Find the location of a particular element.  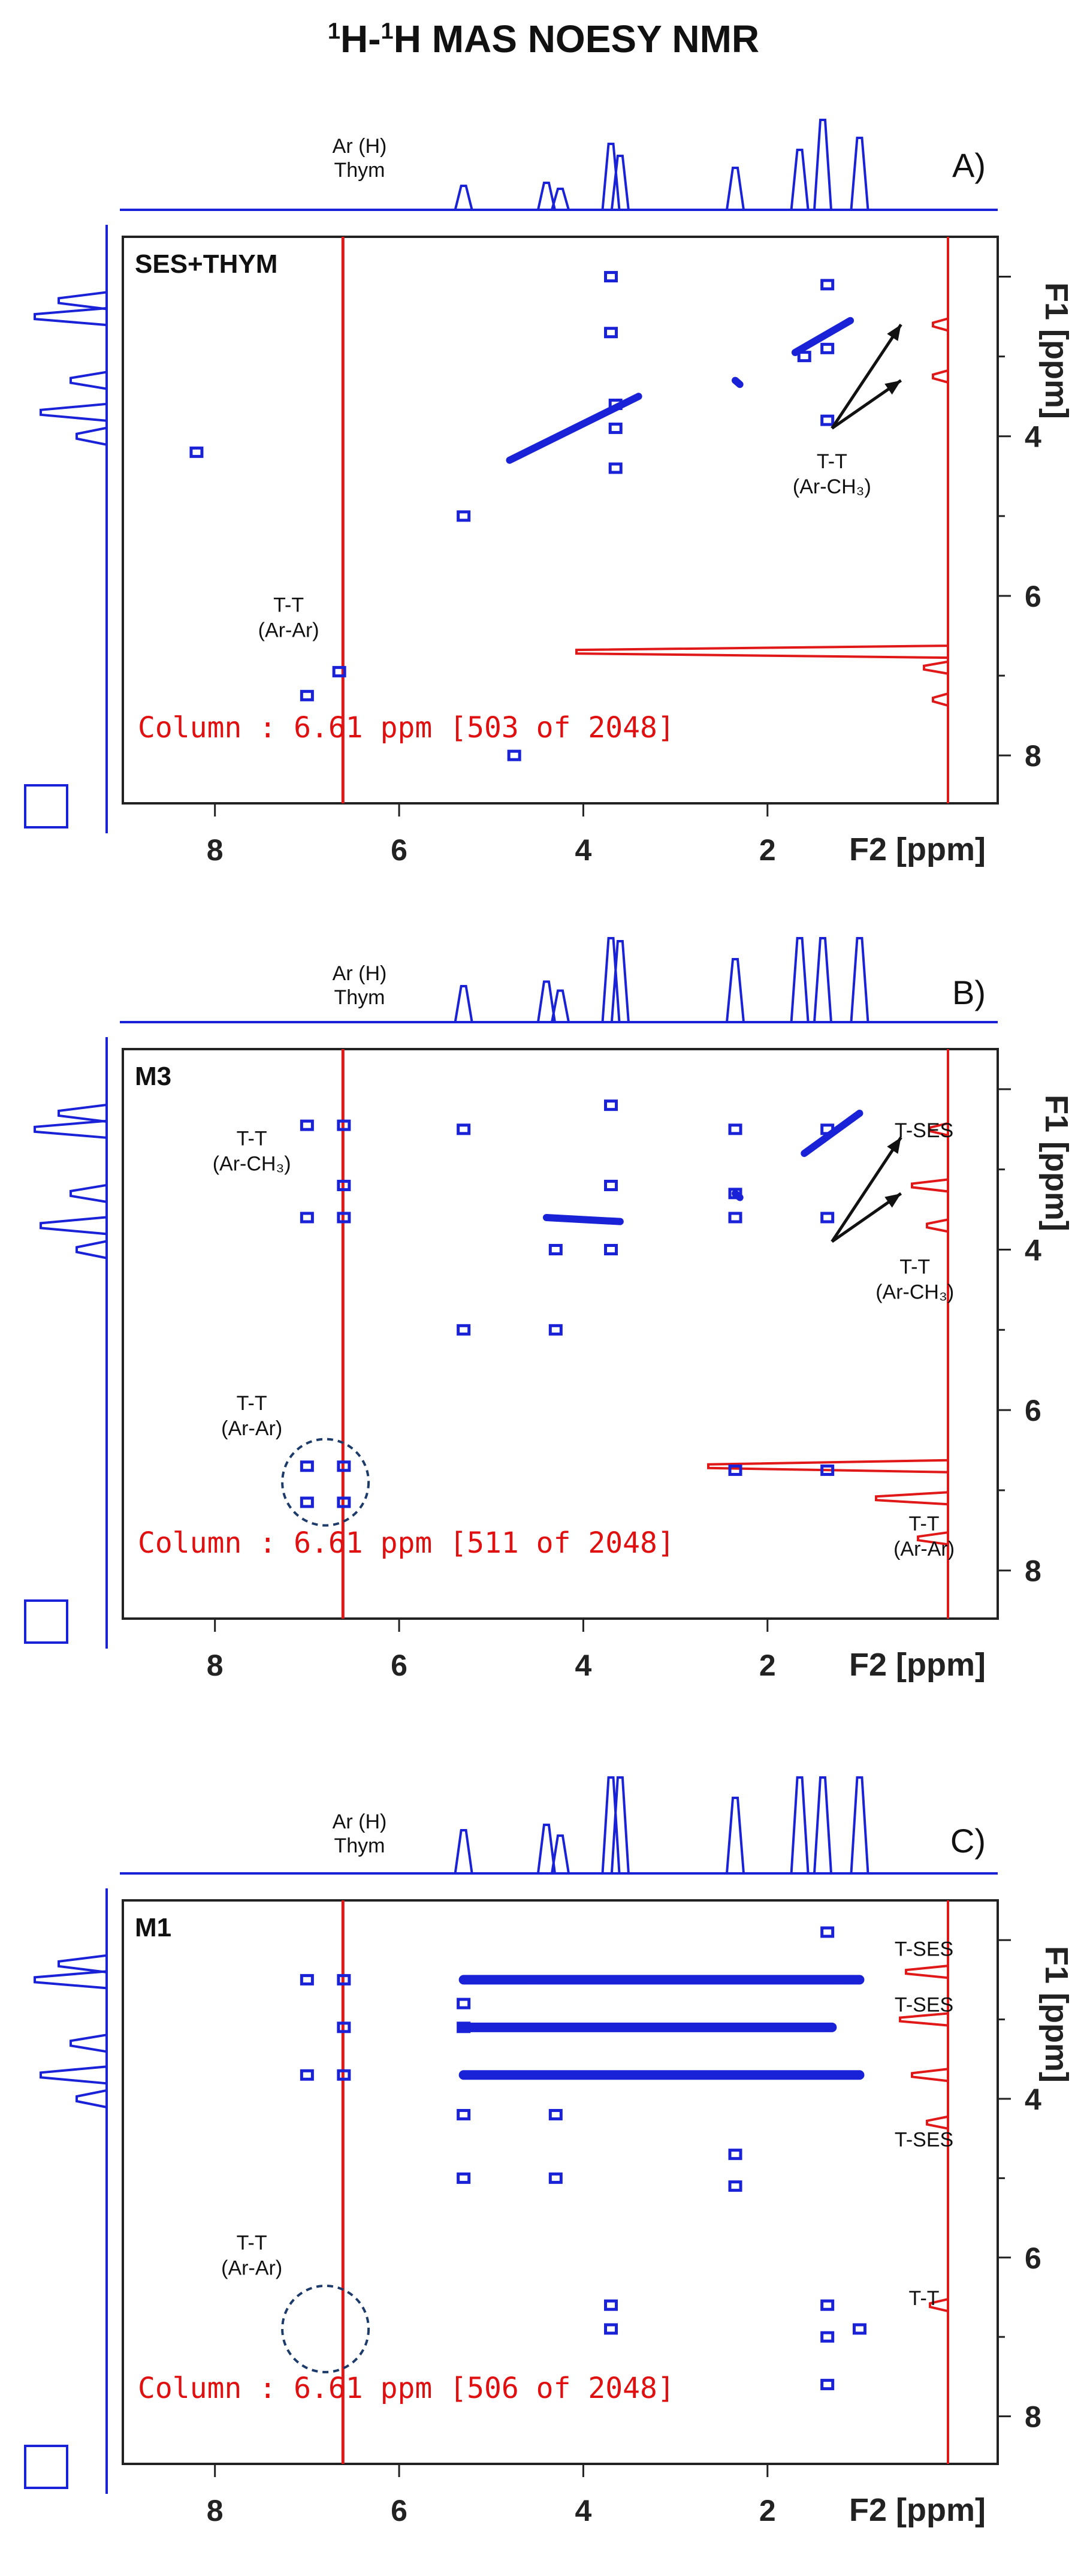

annotation-t-ses-2: T-SES is located at coordinates (924, 2005).